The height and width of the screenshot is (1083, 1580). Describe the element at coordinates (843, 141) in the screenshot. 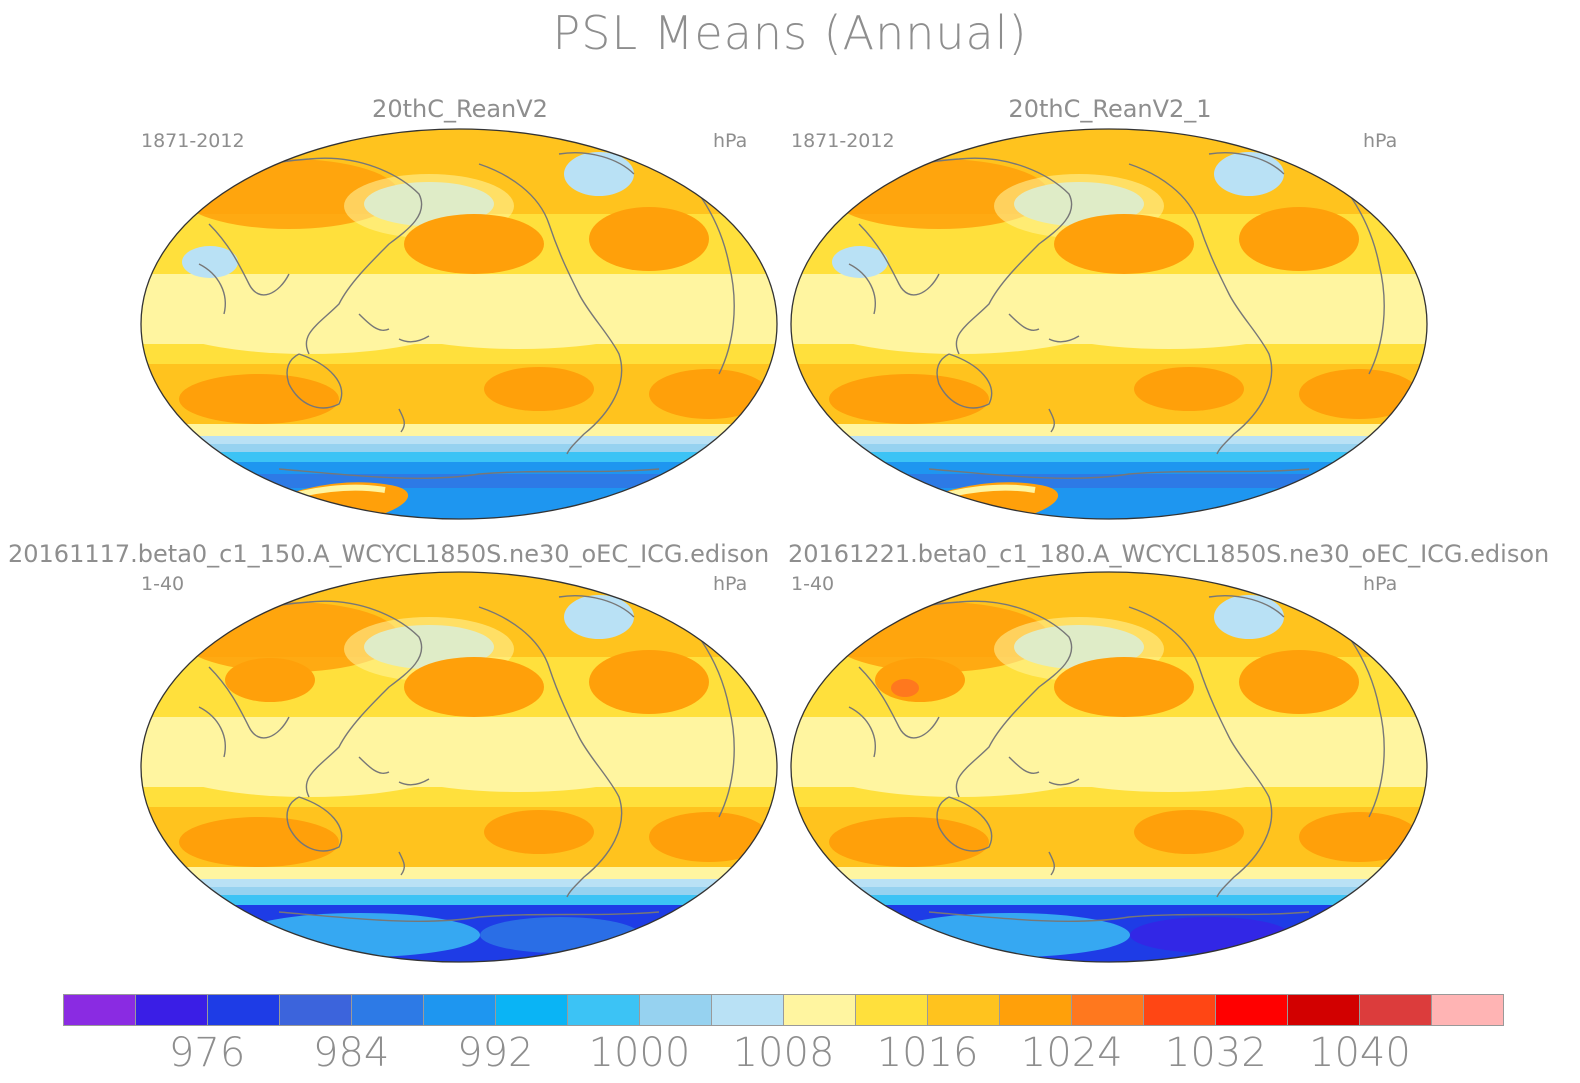

I see `panel-2-period: 1871-2012` at that location.